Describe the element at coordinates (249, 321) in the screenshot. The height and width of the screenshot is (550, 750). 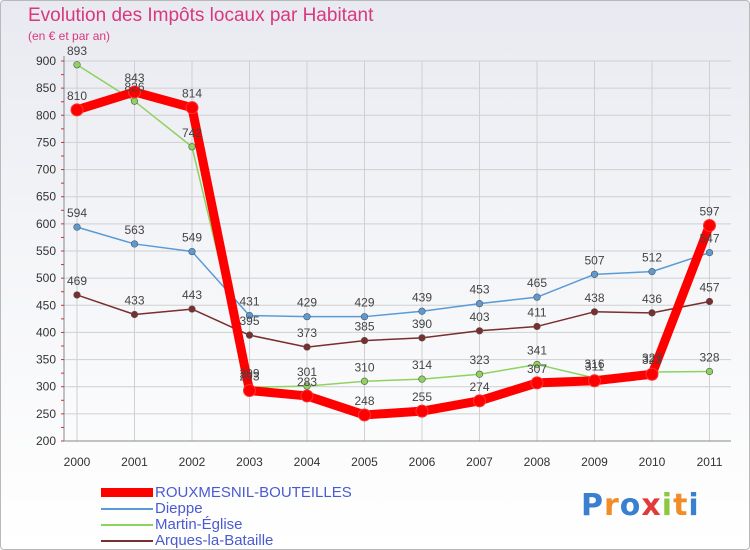
I see `data-label: 395` at that location.